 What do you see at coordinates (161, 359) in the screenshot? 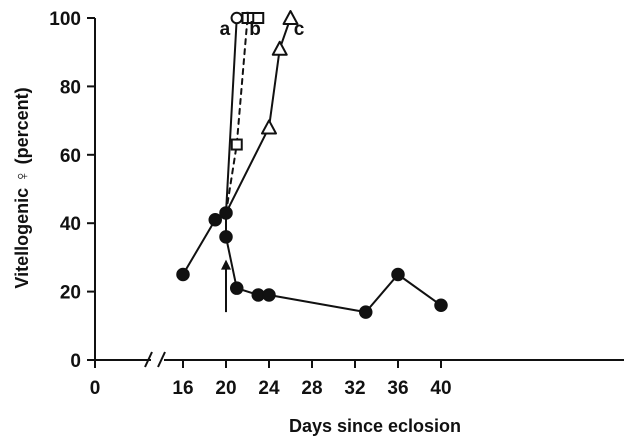
I see `x-axis-break-mark-right` at bounding box center [161, 359].